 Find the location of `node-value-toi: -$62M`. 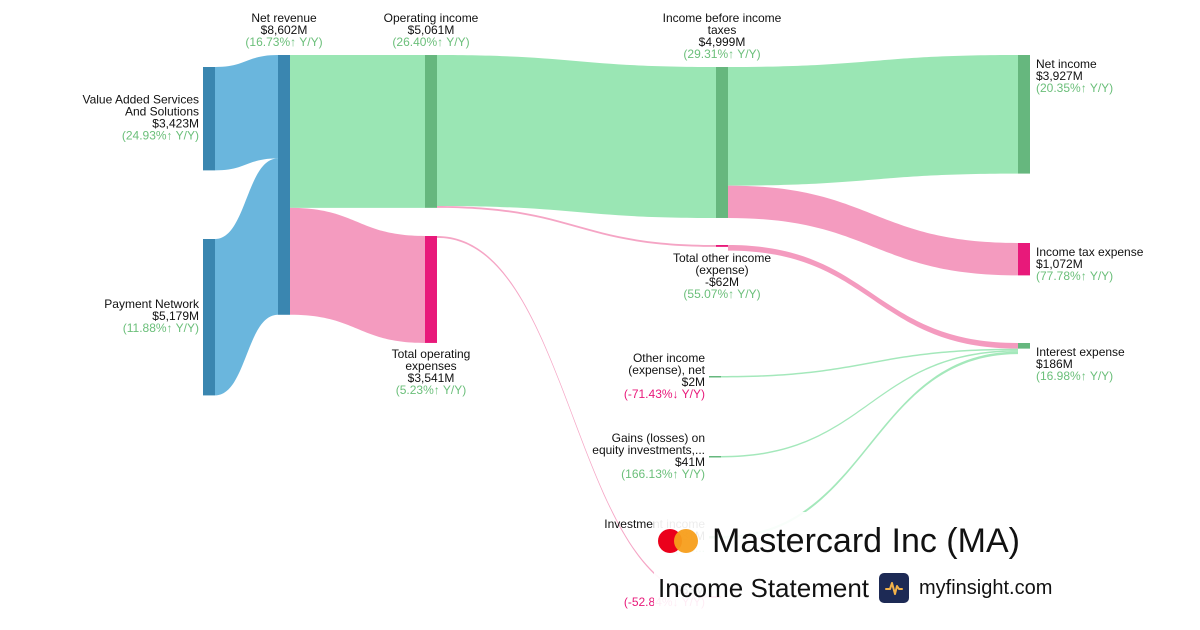

node-value-toi: -$62M is located at coordinates (722, 282).